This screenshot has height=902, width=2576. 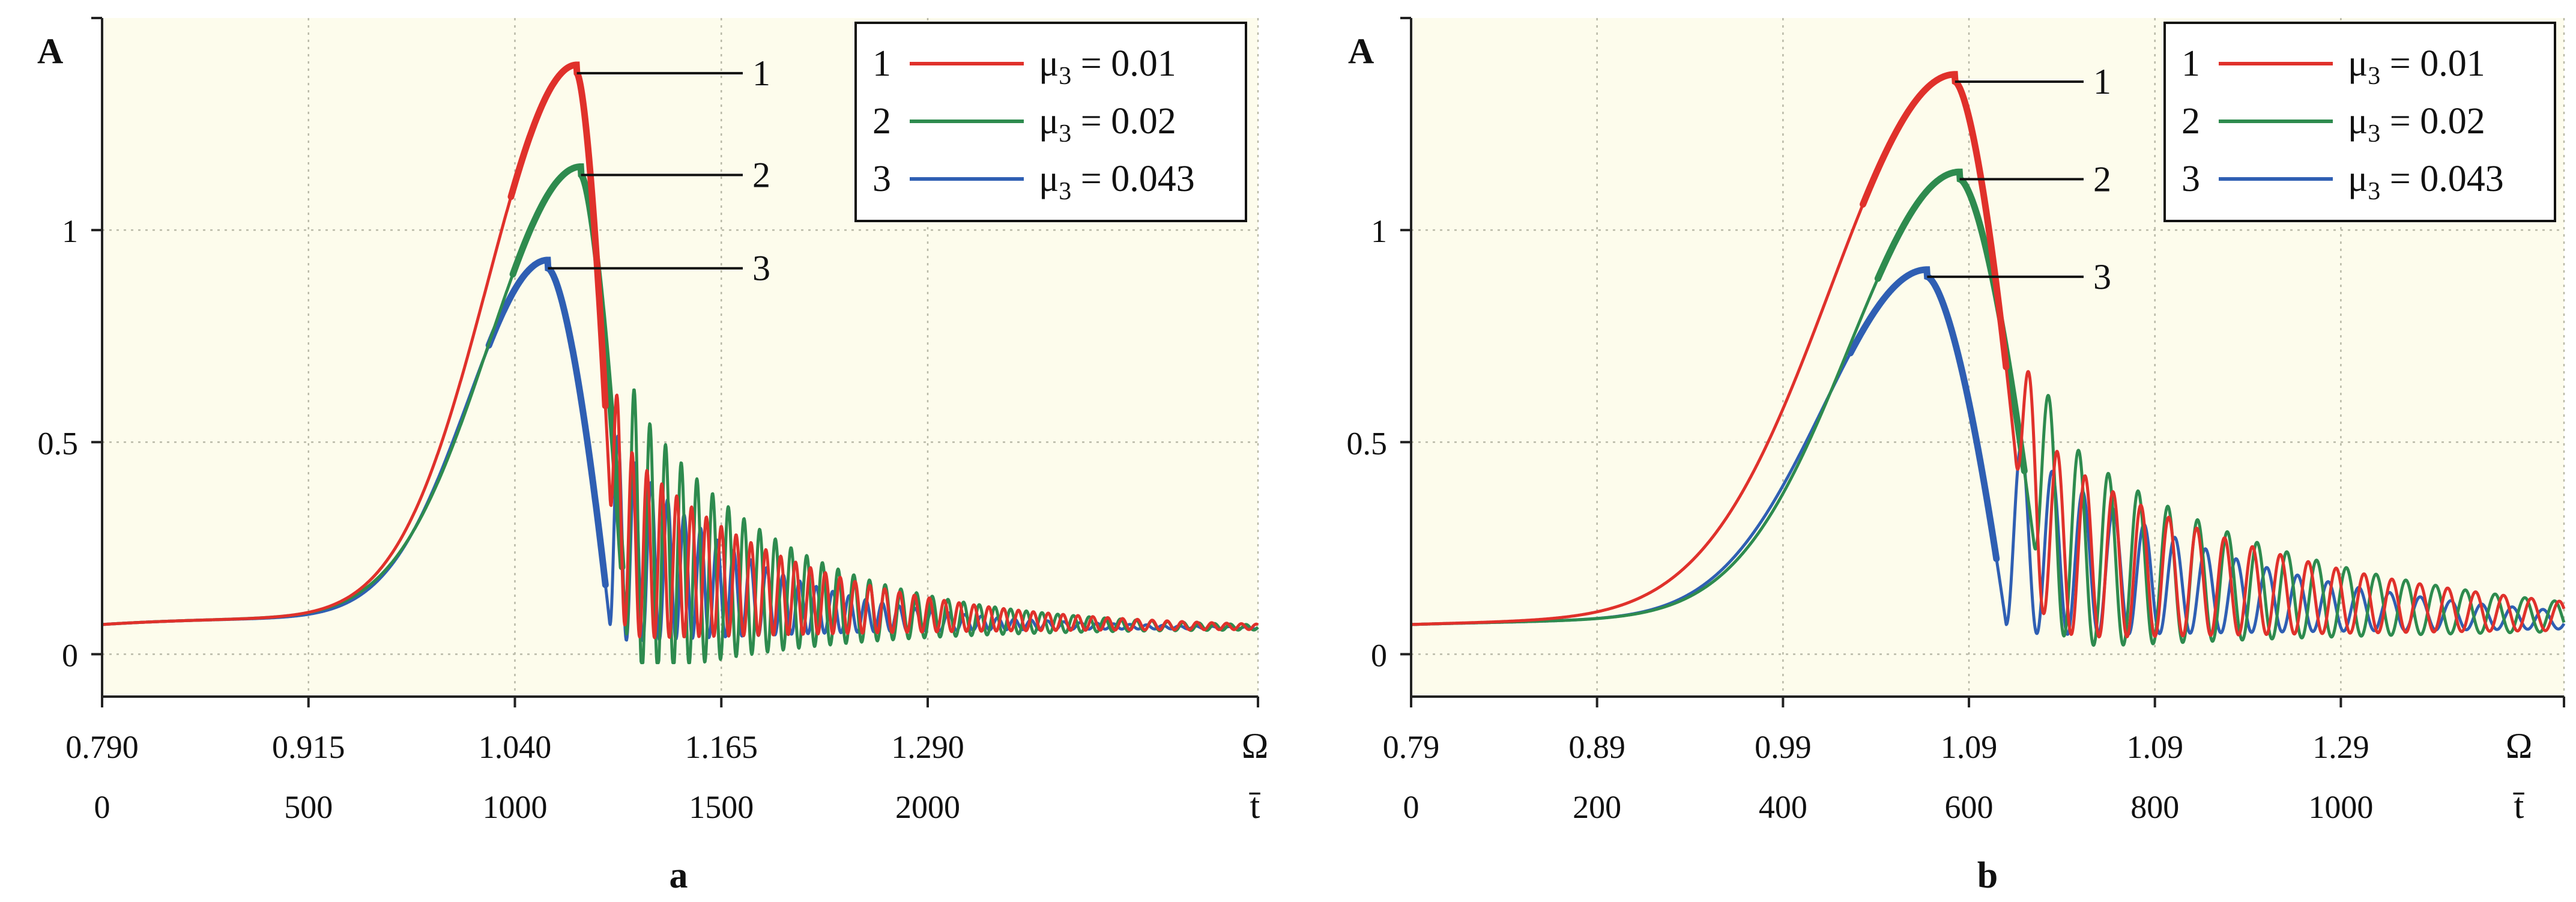 What do you see at coordinates (102, 747) in the screenshot?
I see `x-tick-label-omega: 0.790` at bounding box center [102, 747].